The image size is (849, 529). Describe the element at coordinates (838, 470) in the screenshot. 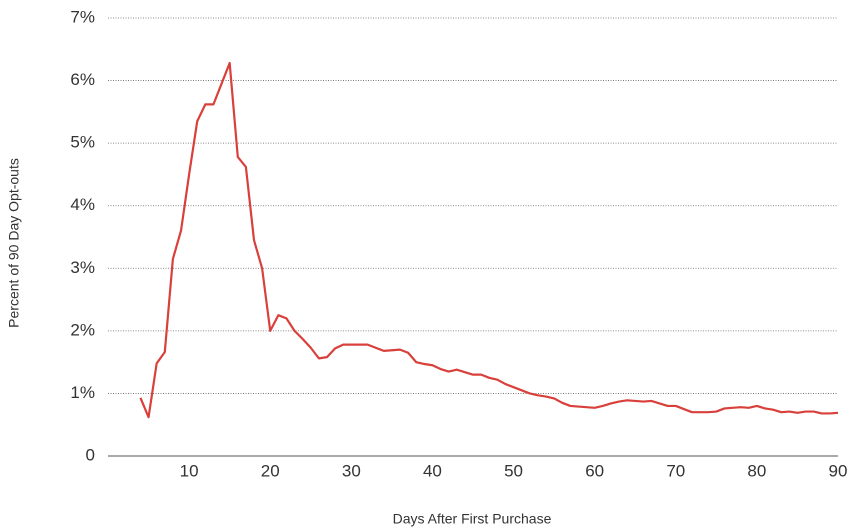

I see `x-tick-label: 90` at that location.